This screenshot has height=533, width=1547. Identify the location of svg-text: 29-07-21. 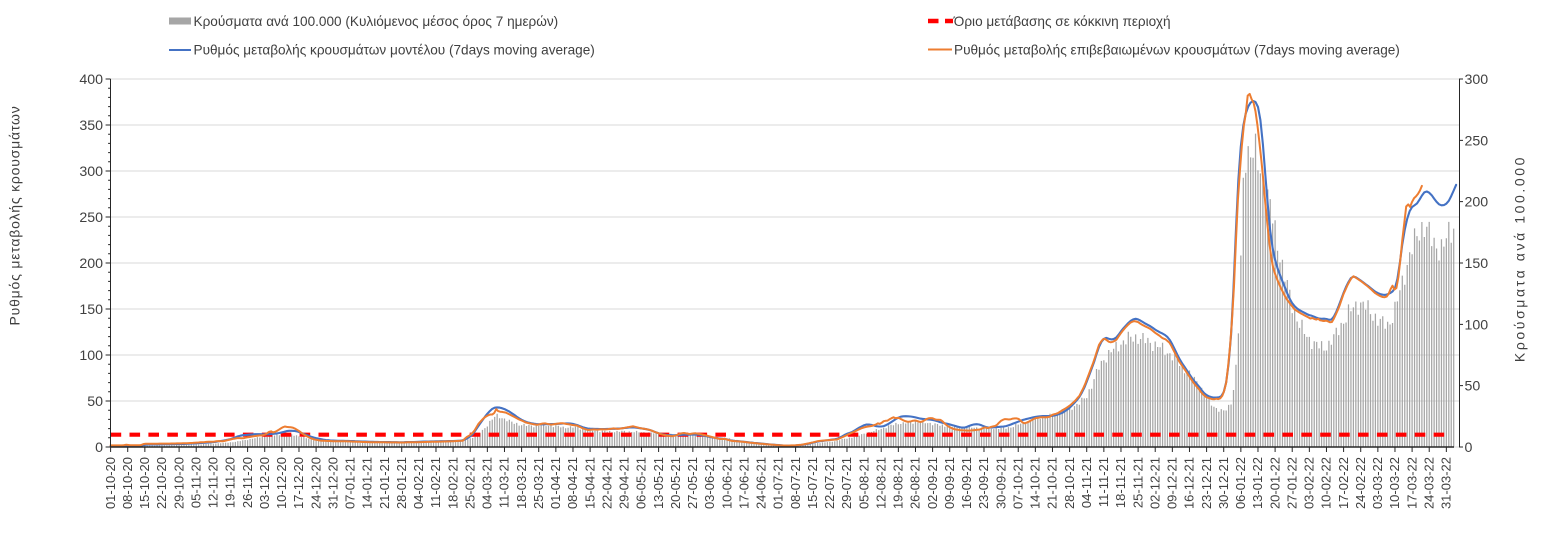
(846, 483).